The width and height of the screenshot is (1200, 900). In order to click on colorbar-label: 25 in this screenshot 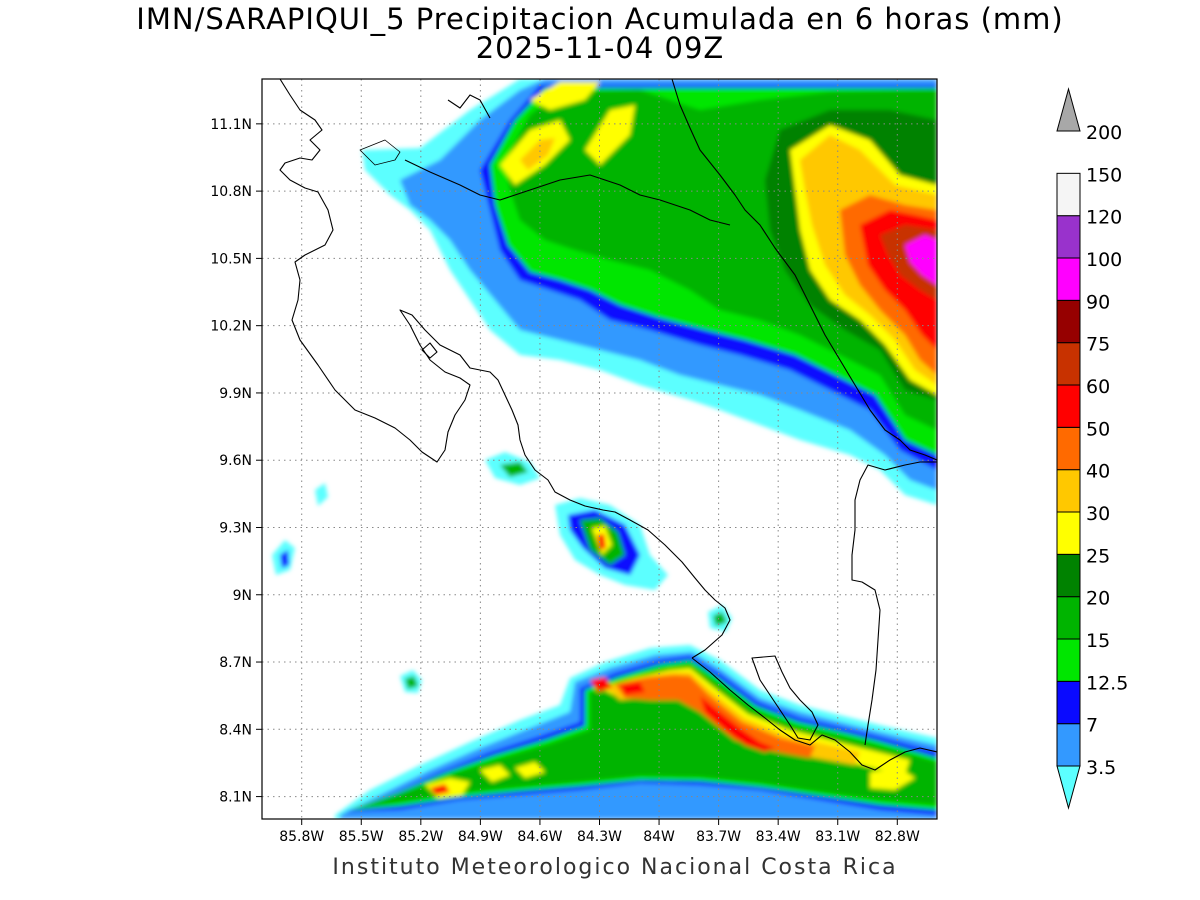, I will do `click(1098, 556)`.